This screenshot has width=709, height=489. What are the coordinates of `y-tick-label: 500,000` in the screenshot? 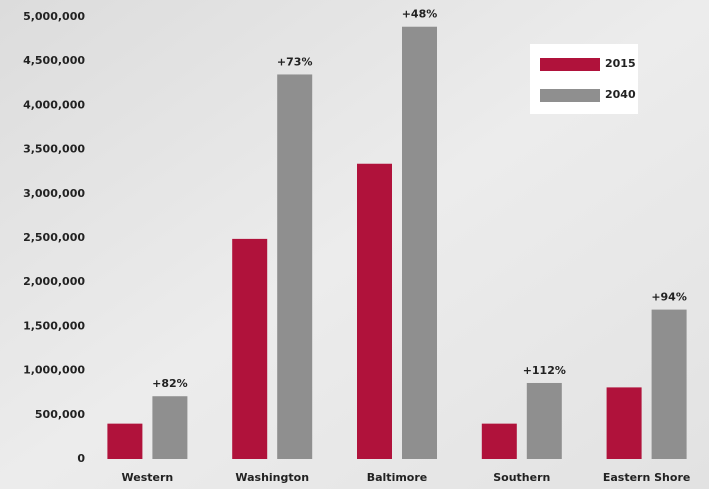 It's located at (60, 414).